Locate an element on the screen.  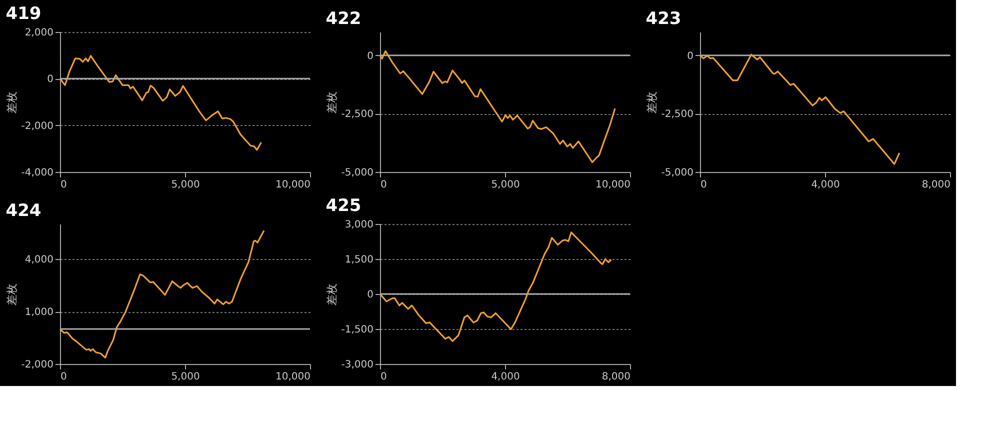
chart-title: 423 is located at coordinates (664, 19).